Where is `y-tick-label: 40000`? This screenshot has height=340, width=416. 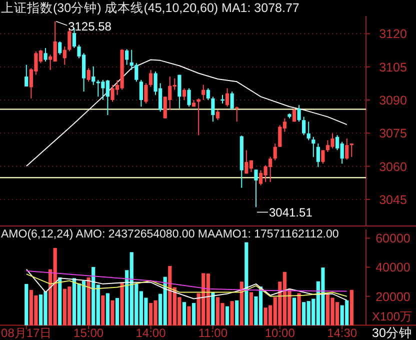 y-tick-label: 40000 is located at coordinates (393, 267).